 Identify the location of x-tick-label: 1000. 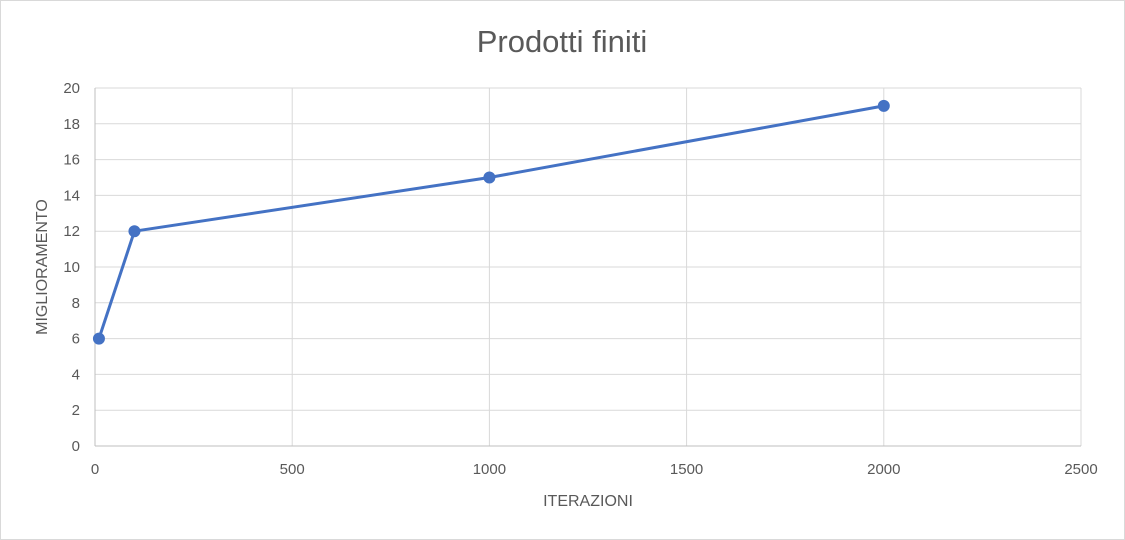
(489, 469).